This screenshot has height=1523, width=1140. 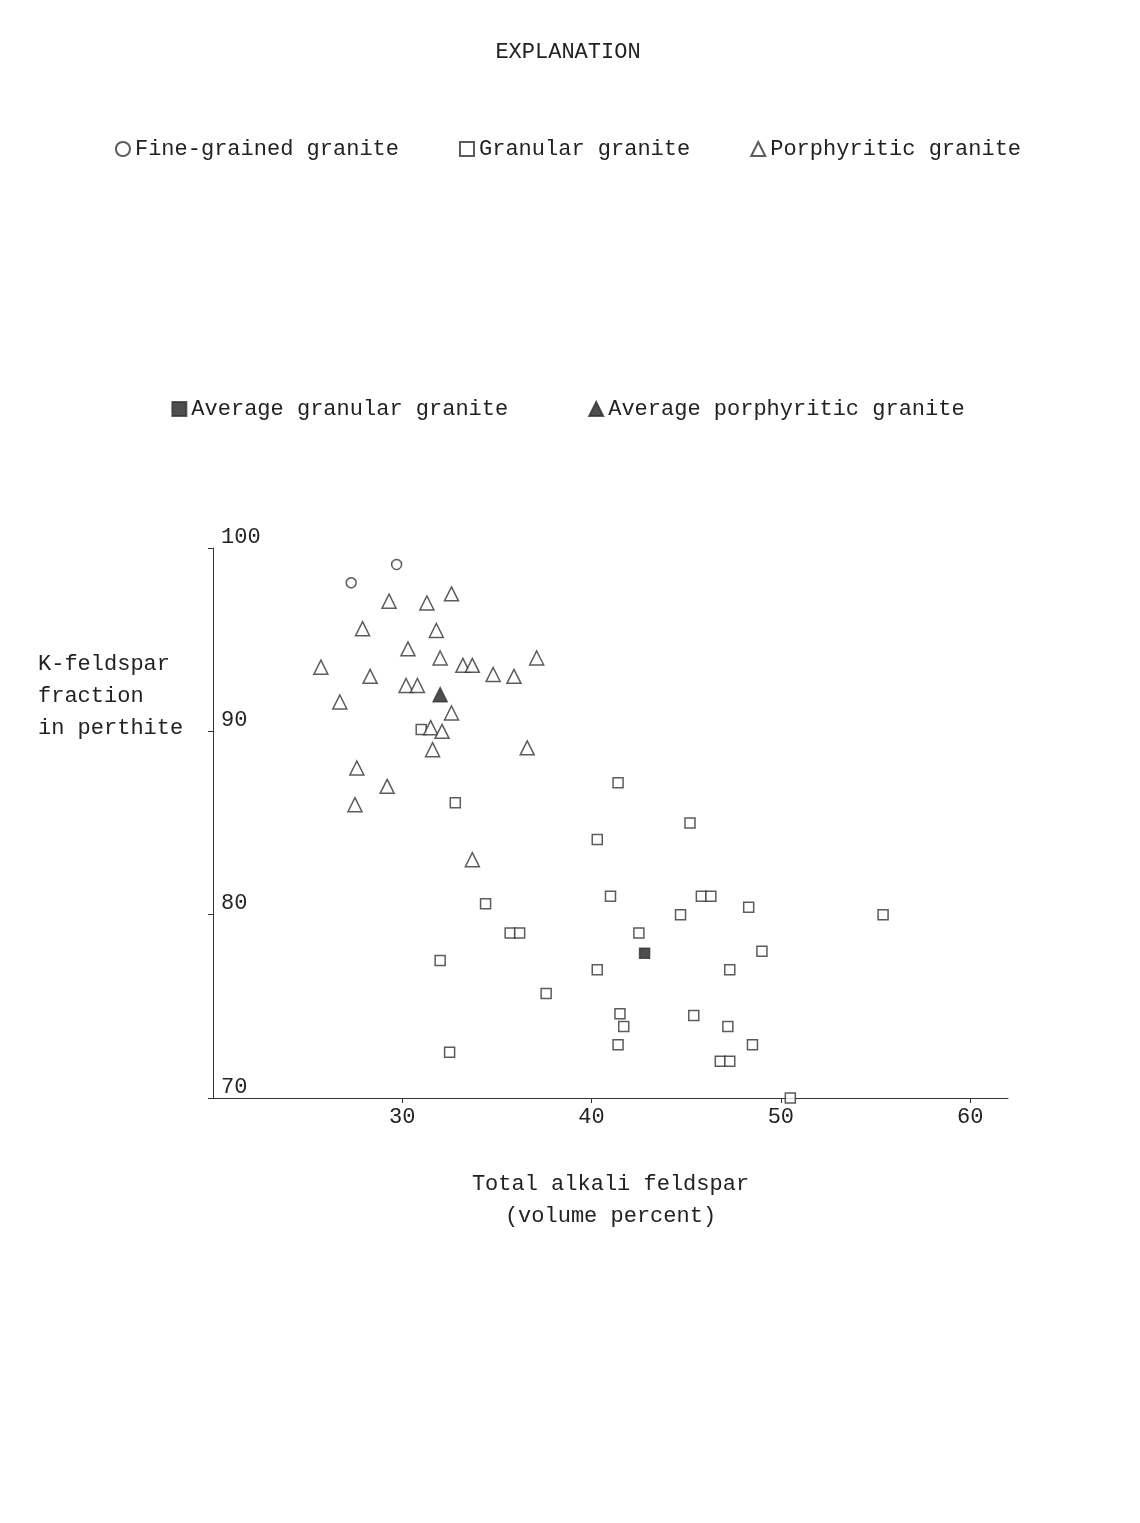 What do you see at coordinates (896, 149) in the screenshot?
I see `legend-label: Porphyritic granite` at bounding box center [896, 149].